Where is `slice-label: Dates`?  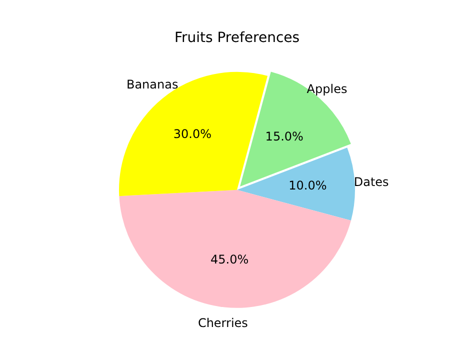 slice-label: Dates is located at coordinates (371, 181).